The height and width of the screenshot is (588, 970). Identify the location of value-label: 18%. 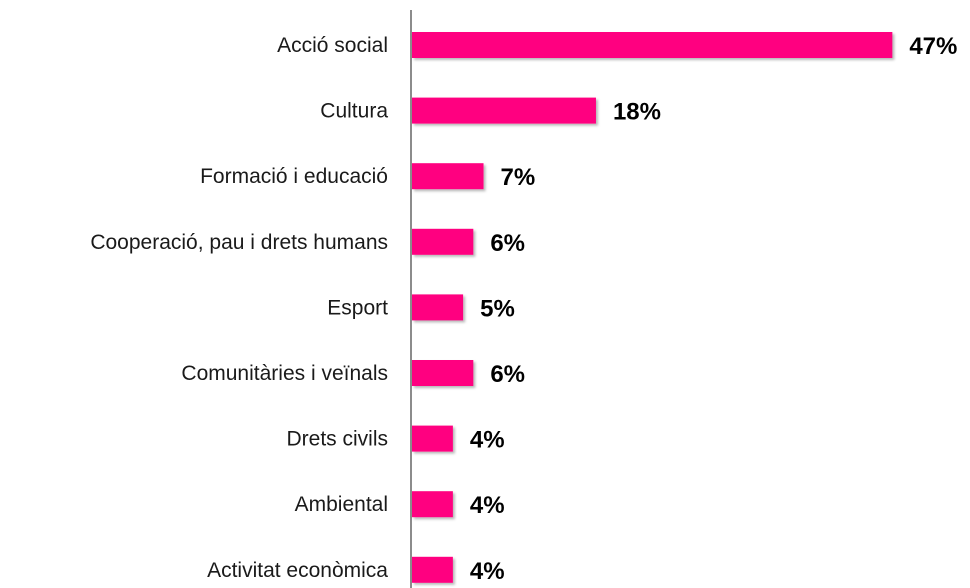
(637, 112).